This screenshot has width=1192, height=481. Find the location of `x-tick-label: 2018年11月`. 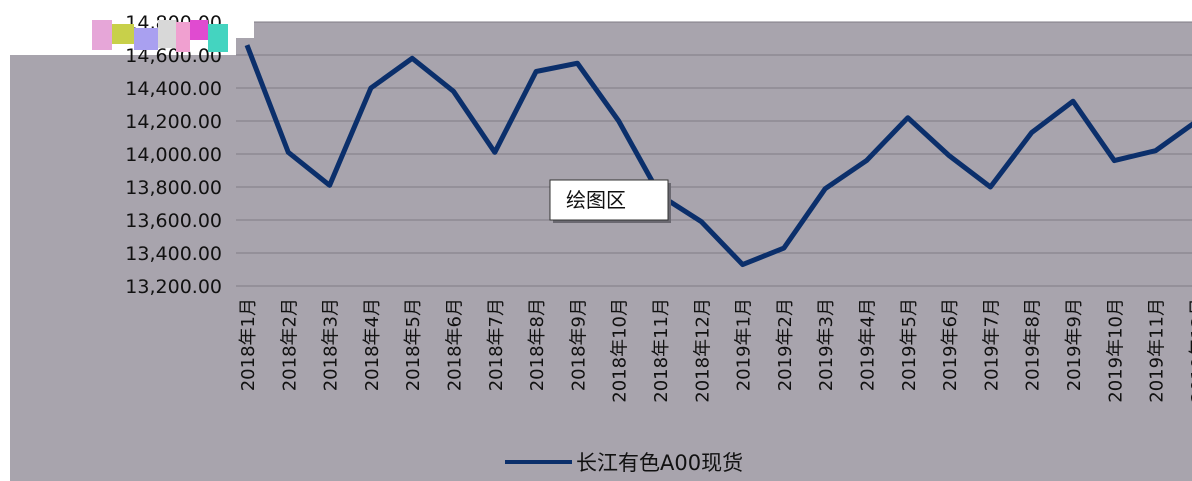

x-tick-label: 2018年11月 is located at coordinates (661, 350).